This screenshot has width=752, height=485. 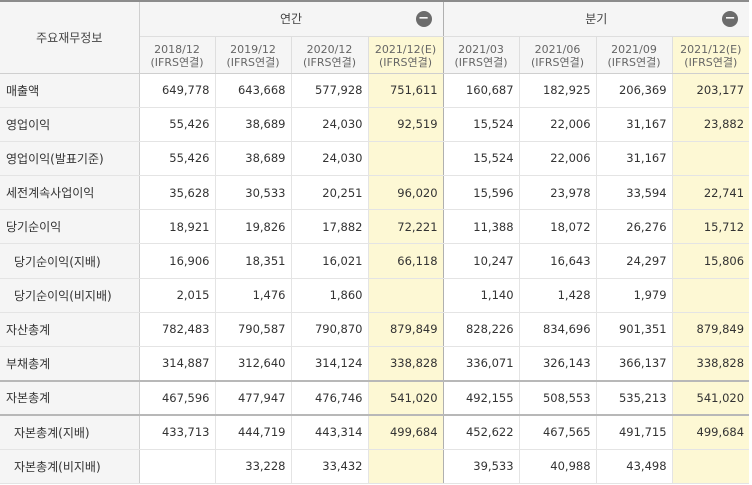 I want to click on row-label: 부채총계, so click(x=70, y=364).